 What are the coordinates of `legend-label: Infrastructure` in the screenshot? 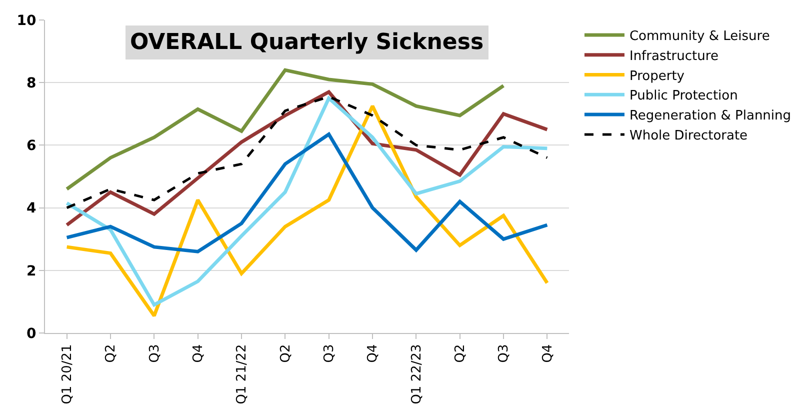 It's located at (673, 56).